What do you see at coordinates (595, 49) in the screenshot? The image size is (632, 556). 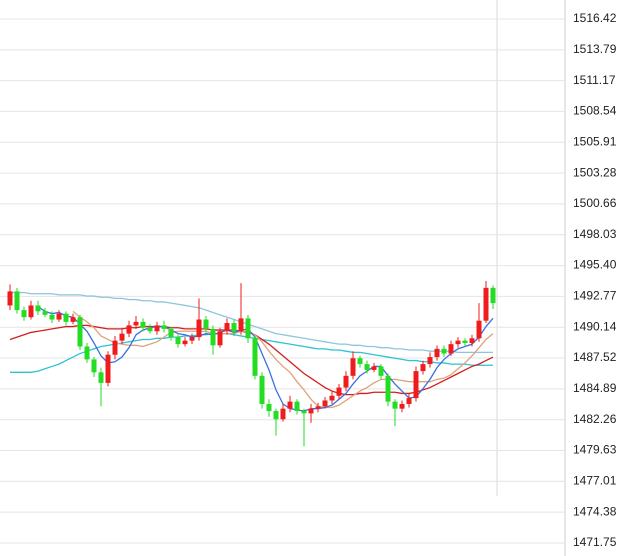 I see `y-tick-label: 1513.79` at bounding box center [595, 49].